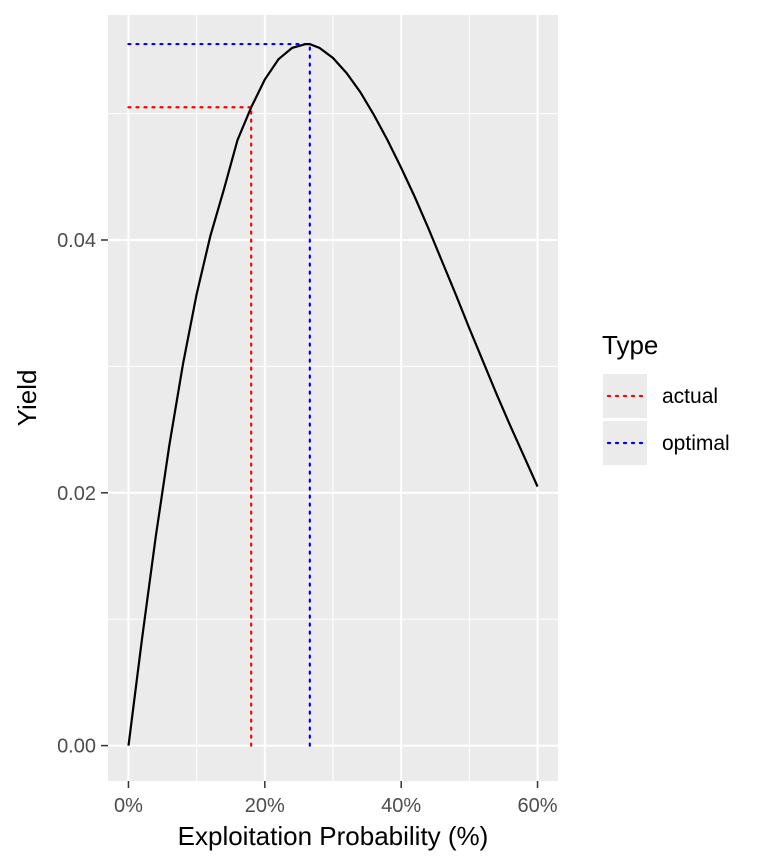 The height and width of the screenshot is (865, 768). I want to click on legend-title: Type, so click(630, 345).